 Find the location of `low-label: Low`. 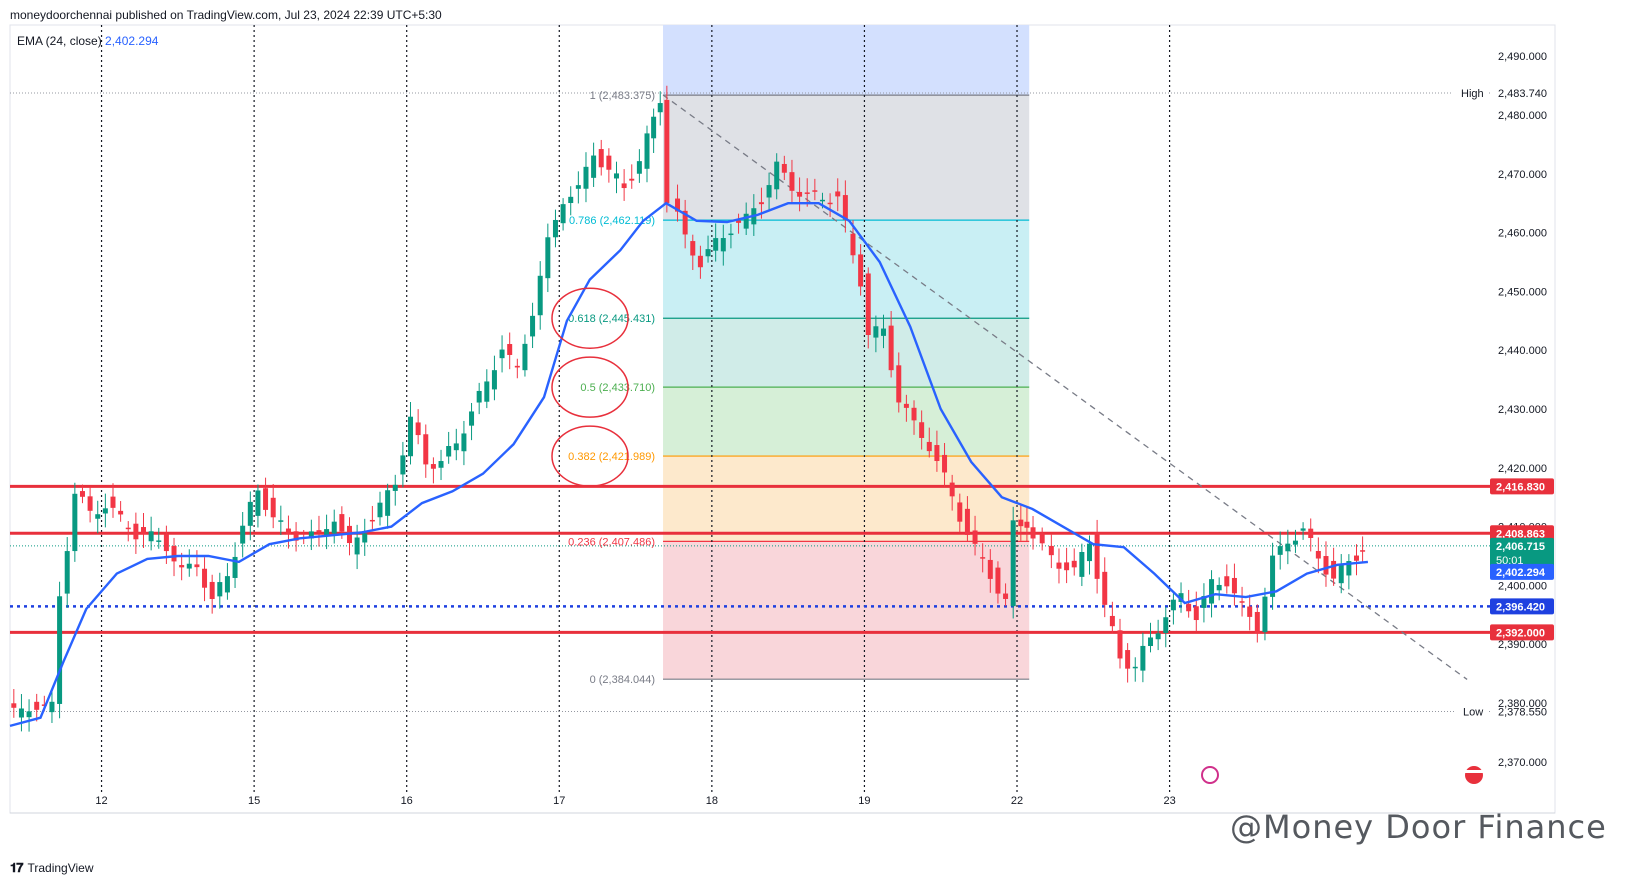

low-label: Low is located at coordinates (1473, 713).